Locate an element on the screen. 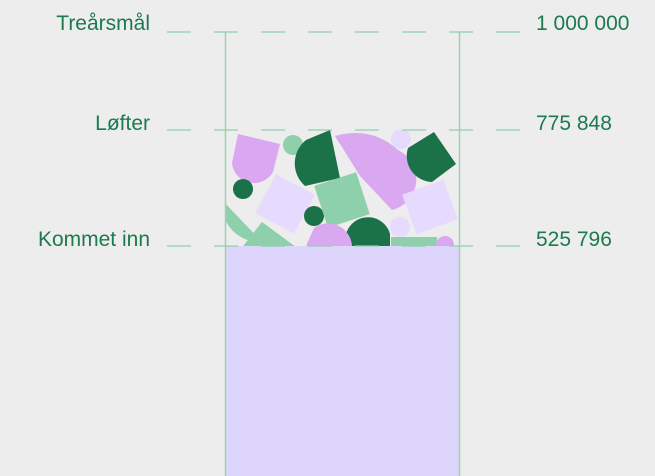  goal-value: 1 000 000 is located at coordinates (583, 23).